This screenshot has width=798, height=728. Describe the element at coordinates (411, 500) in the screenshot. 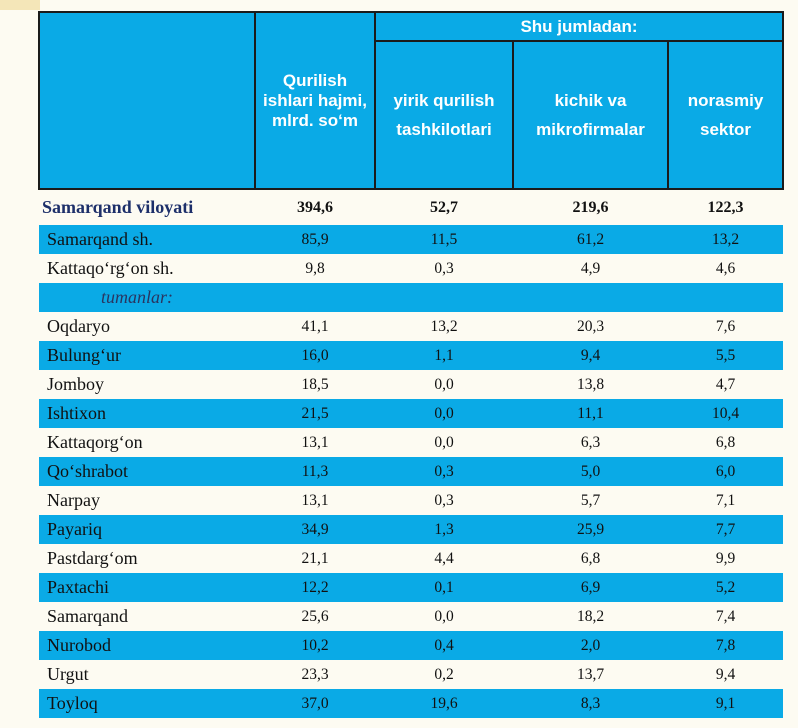

I see `table-row: Narpay 13,1 0,3 5,7 7,1` at that location.